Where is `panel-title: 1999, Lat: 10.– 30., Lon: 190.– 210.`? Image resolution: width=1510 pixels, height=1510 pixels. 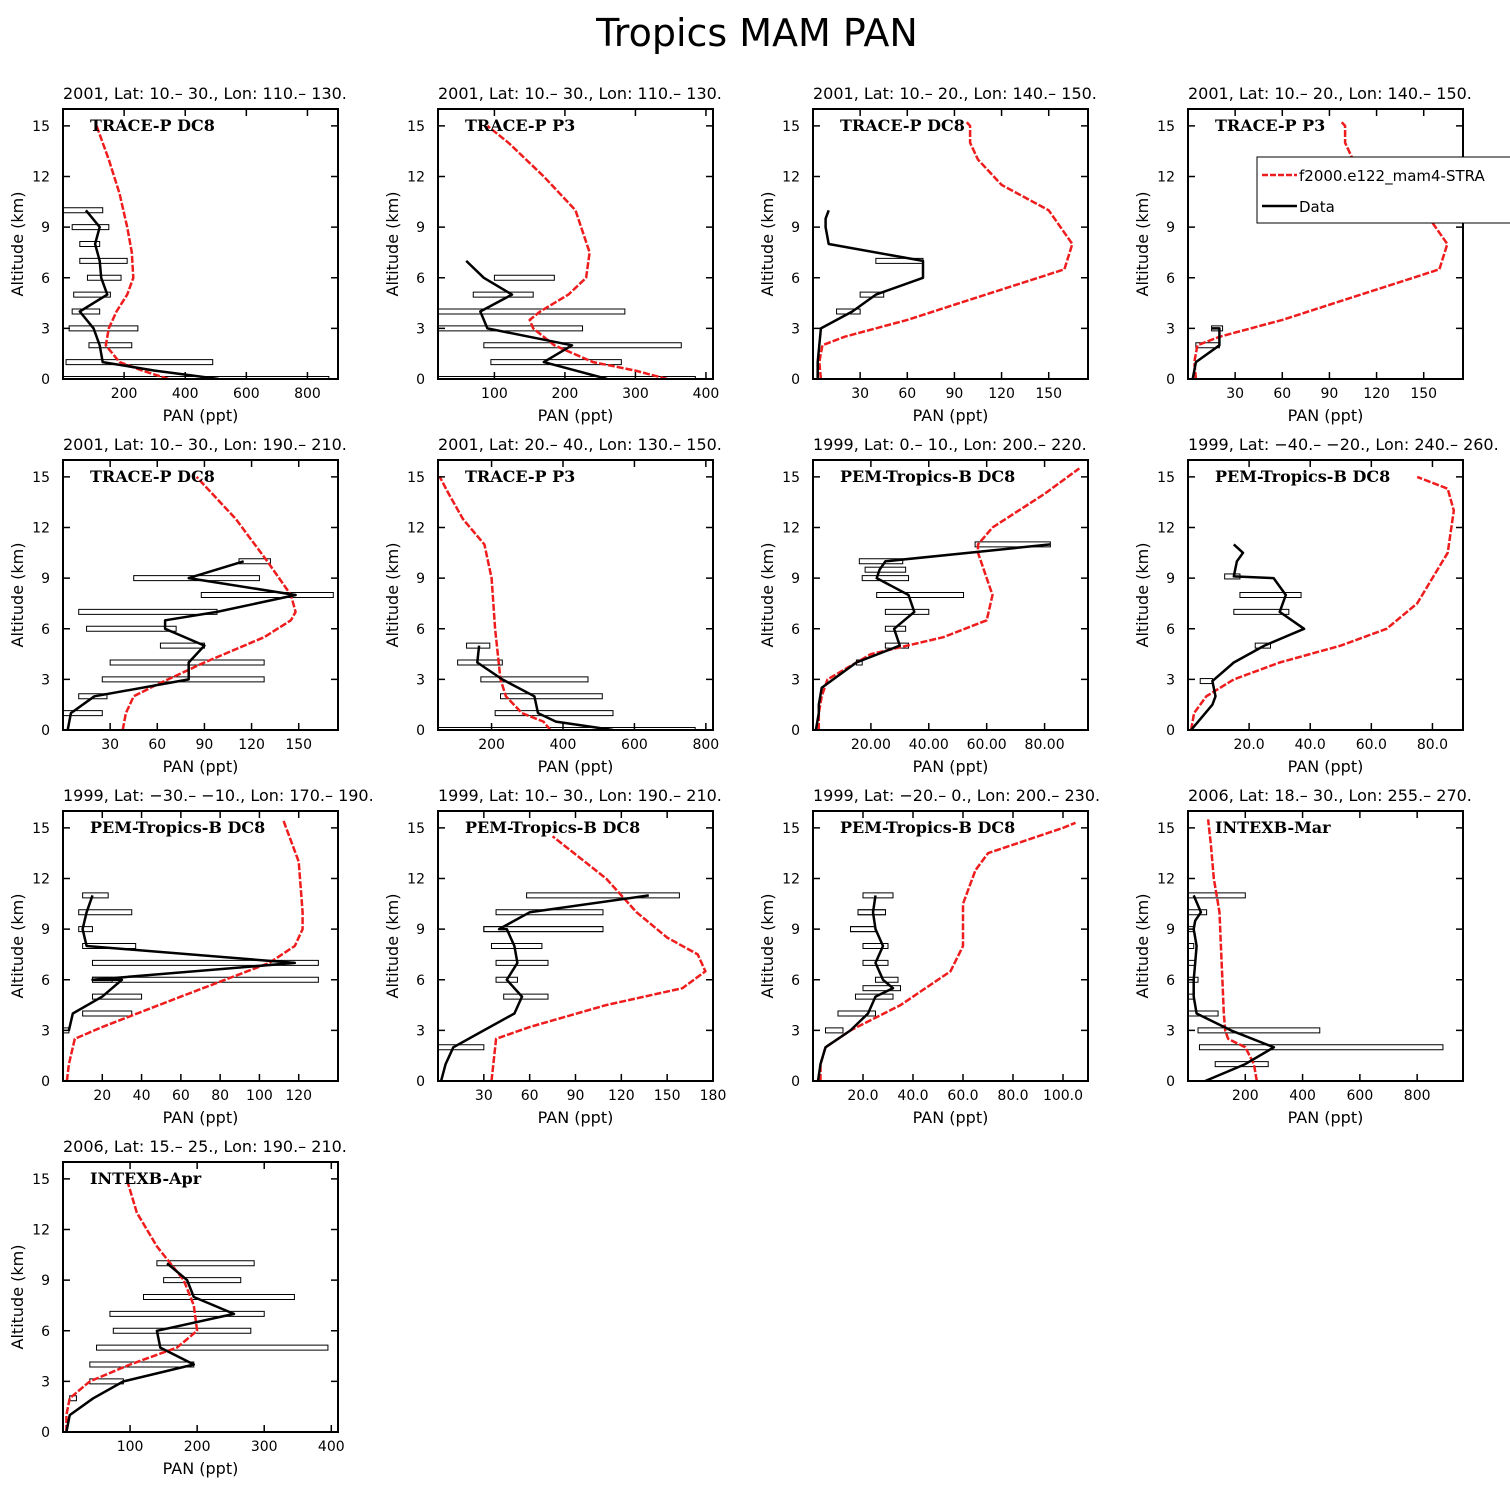
panel-title: 1999, Lat: 10.– 30., Lon: 190.– 210. is located at coordinates (580, 795).